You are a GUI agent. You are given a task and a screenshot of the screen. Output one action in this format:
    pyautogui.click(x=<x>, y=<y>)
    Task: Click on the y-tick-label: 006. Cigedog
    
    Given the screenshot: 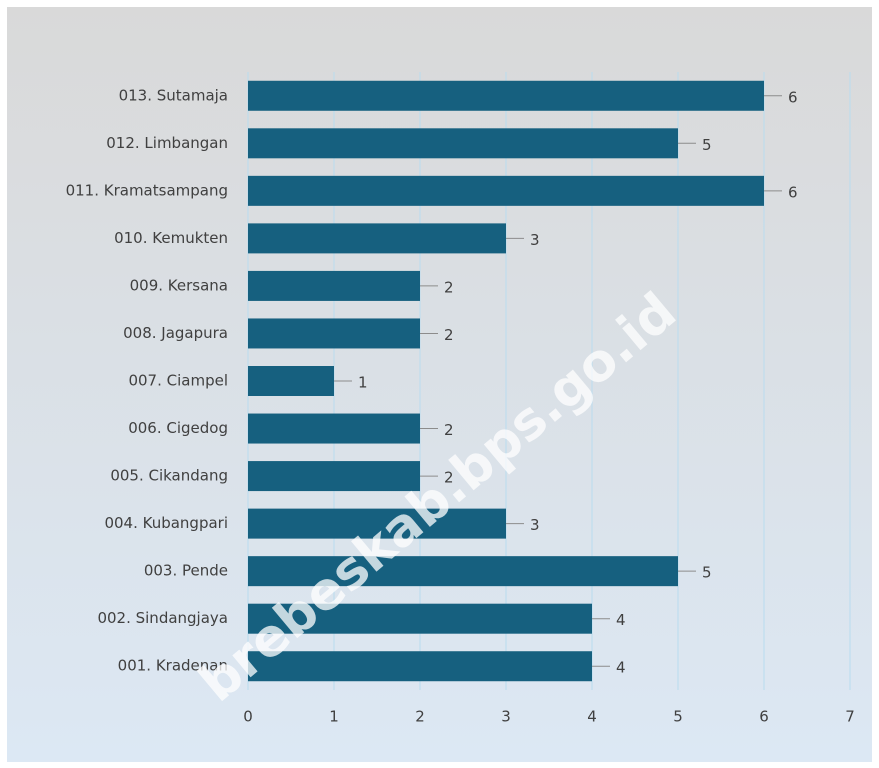 What is the action you would take?
    pyautogui.click(x=178, y=428)
    